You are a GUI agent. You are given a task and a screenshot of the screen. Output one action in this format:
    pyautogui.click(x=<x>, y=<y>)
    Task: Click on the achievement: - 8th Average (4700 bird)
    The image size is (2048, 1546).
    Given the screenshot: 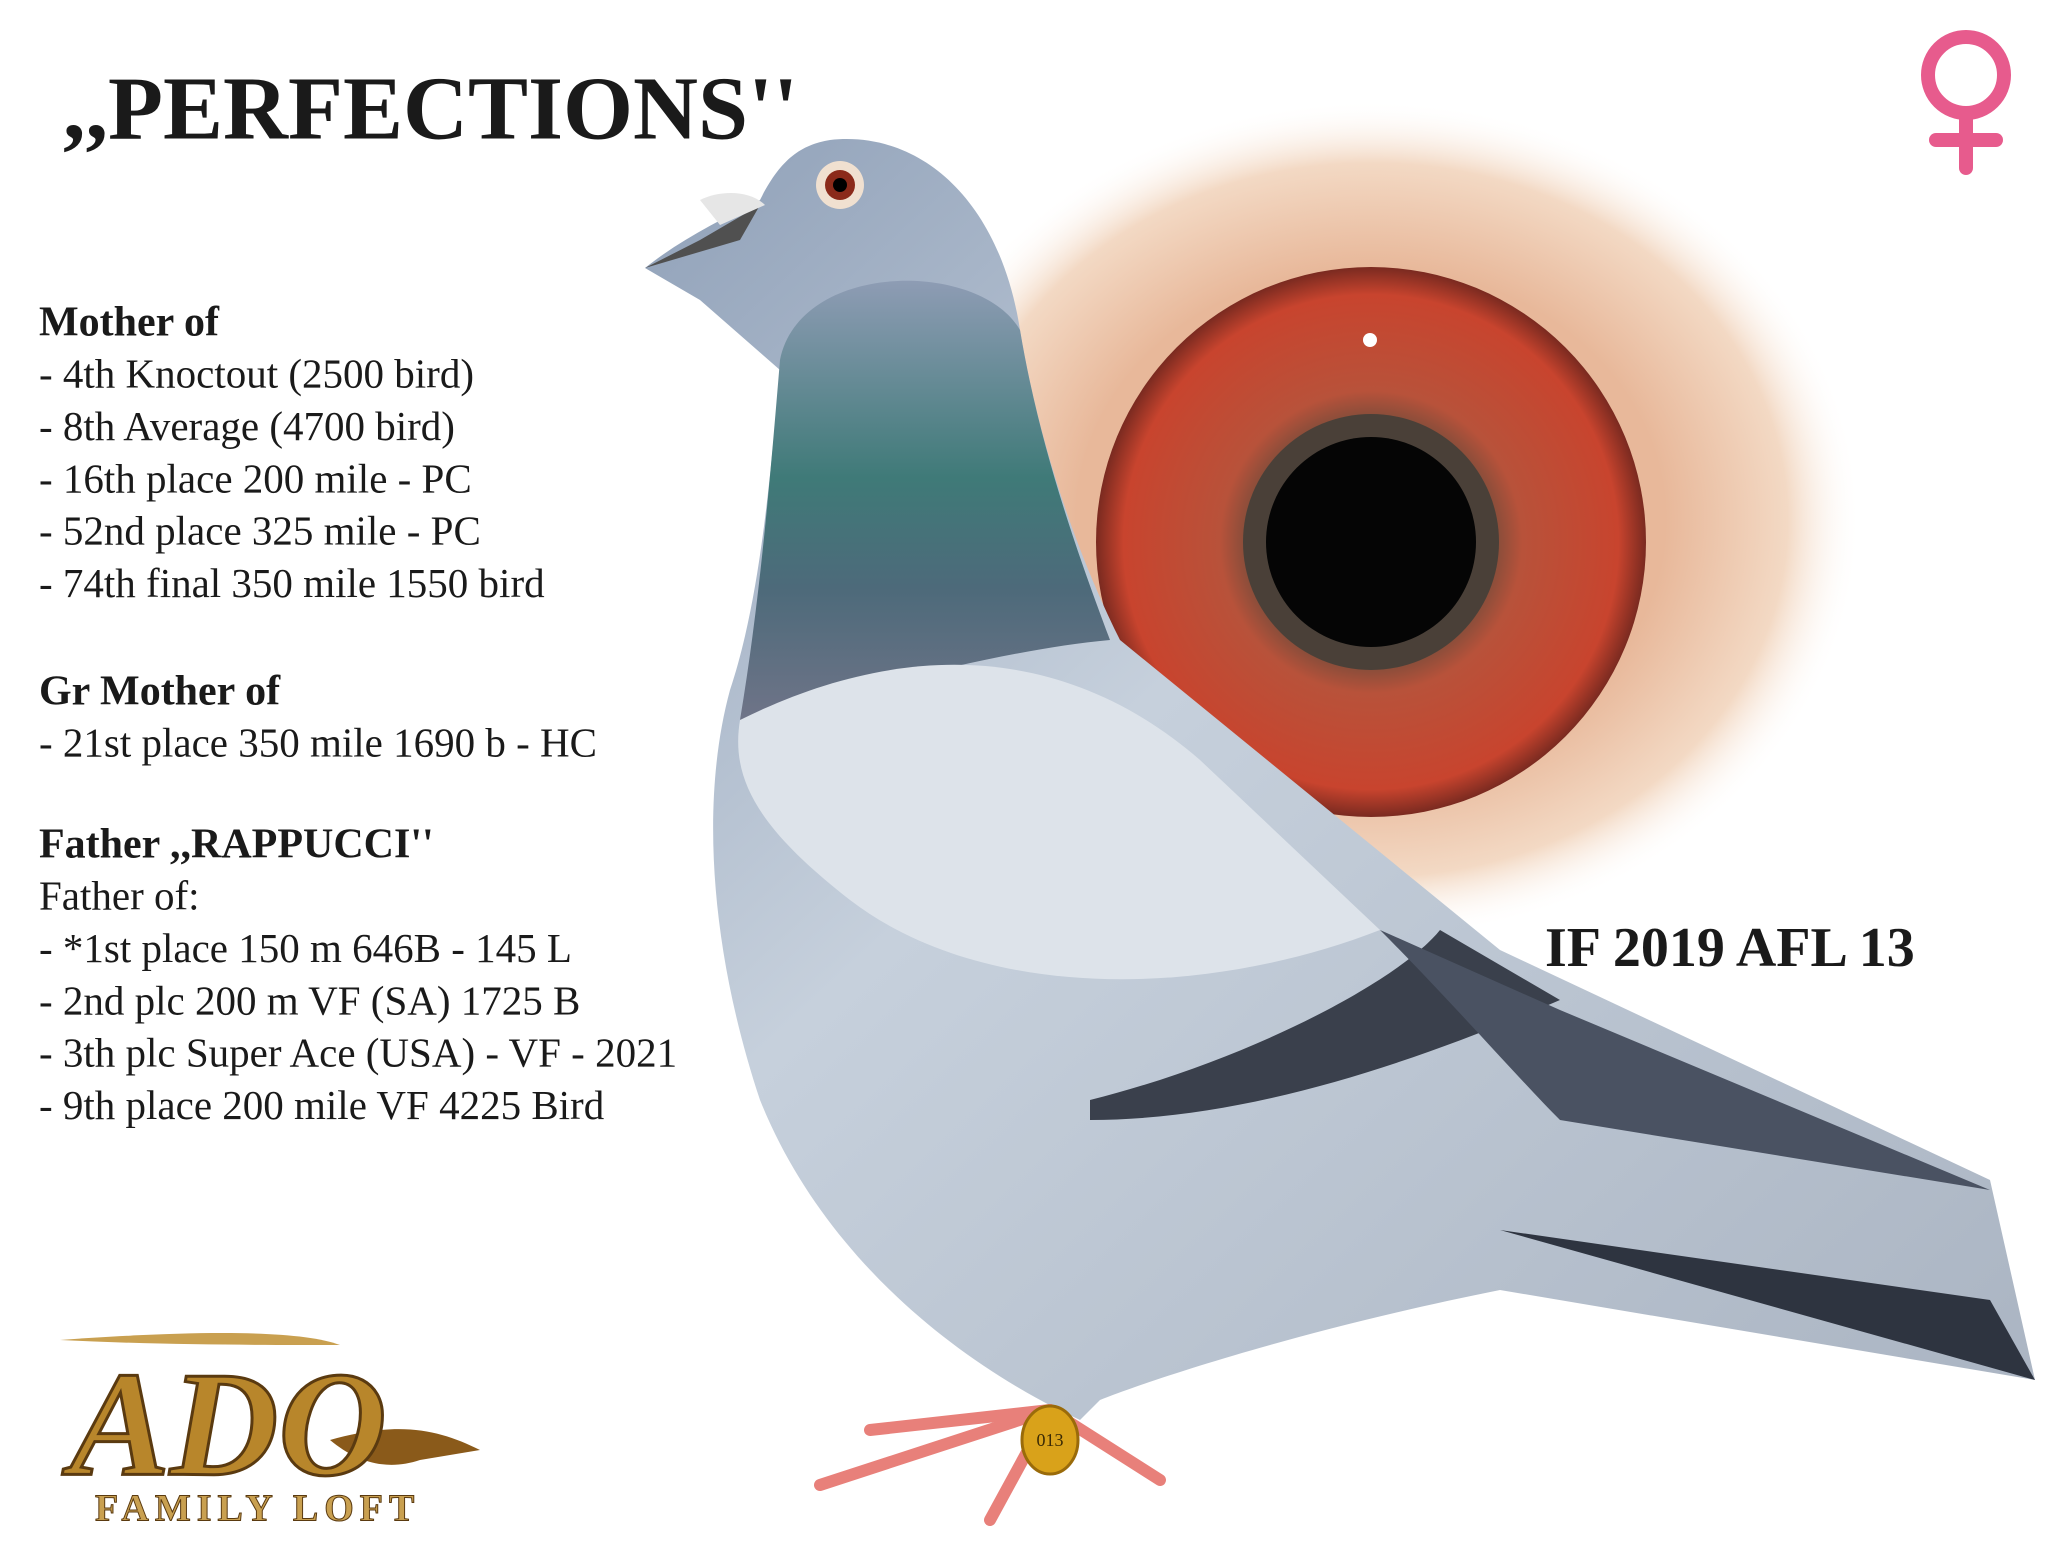 What is the action you would take?
    pyautogui.click(x=247, y=426)
    